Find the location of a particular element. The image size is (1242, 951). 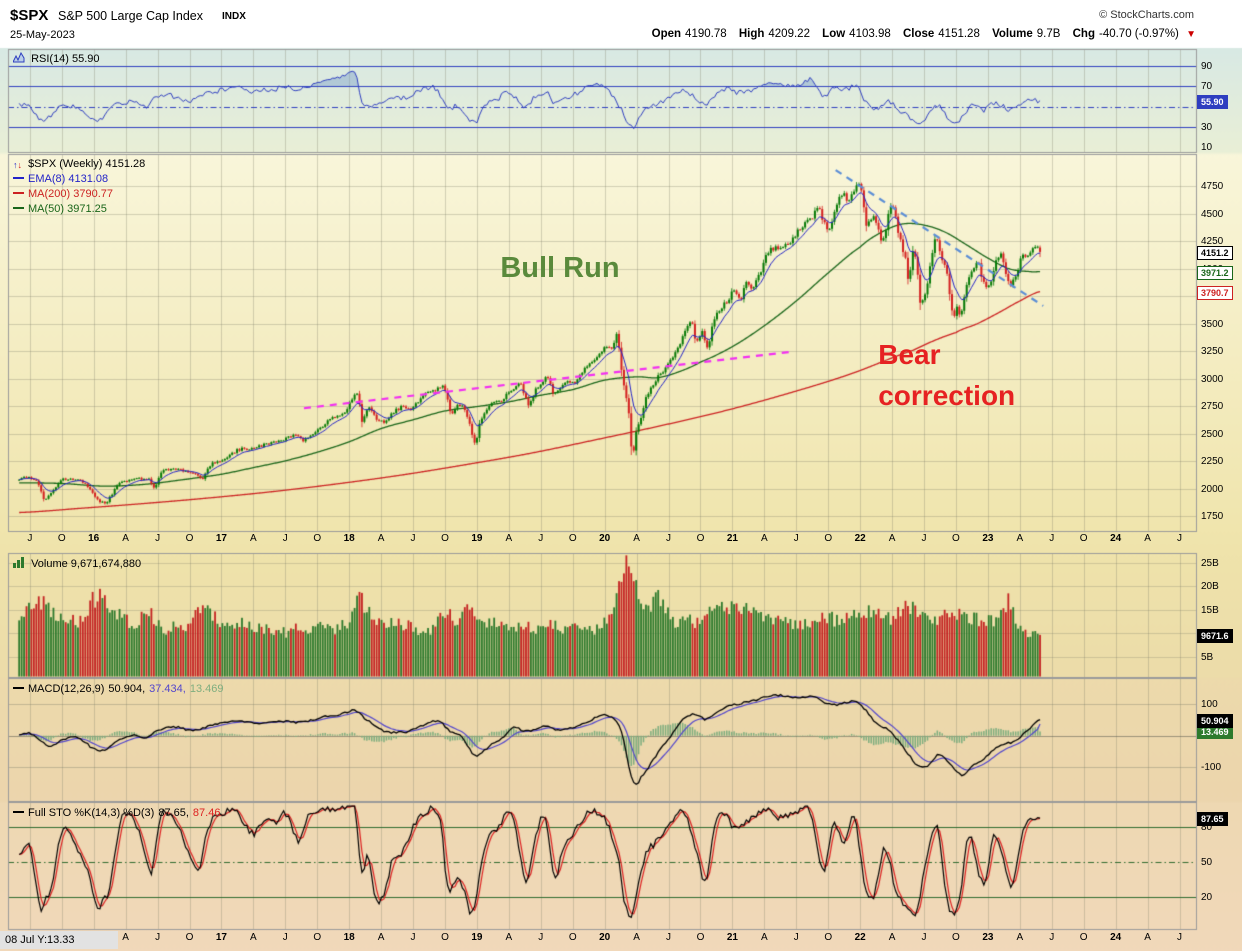

price-axis-label: 4750 is located at coordinates (1212, 186).